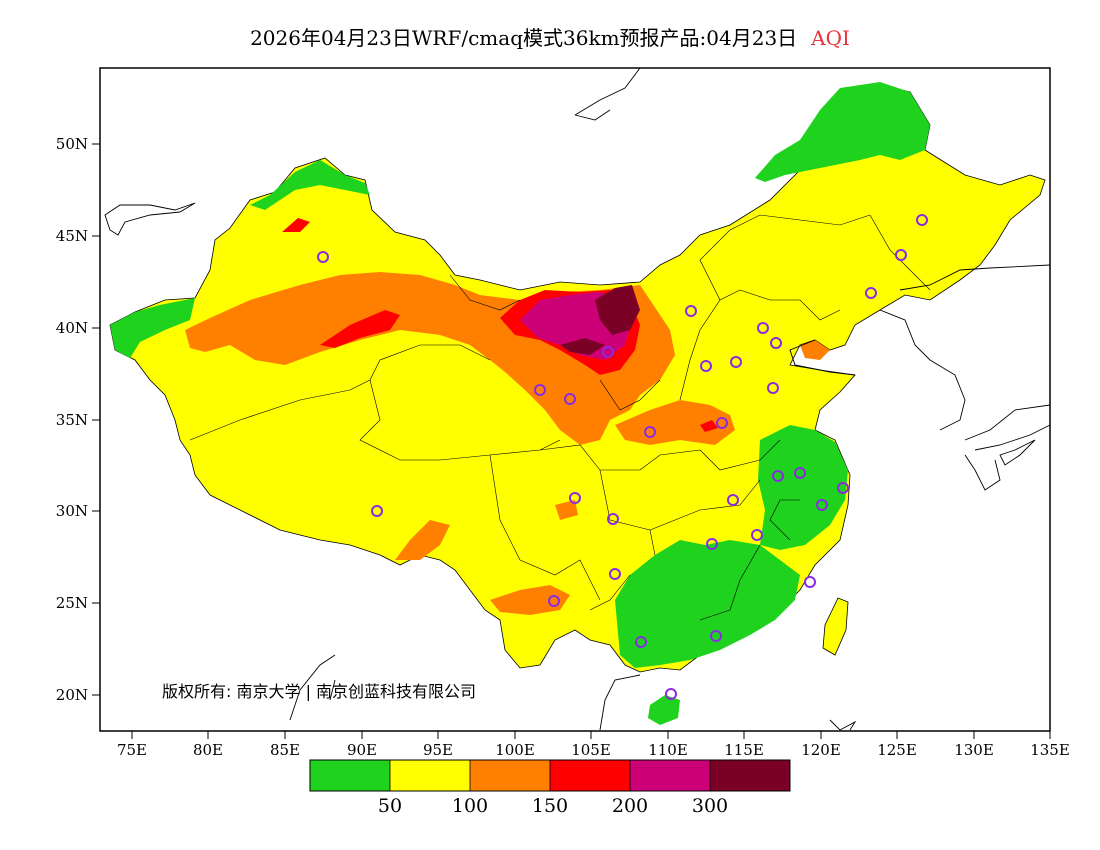  What do you see at coordinates (390, 806) in the screenshot?
I see `colorbar-label: 50` at bounding box center [390, 806].